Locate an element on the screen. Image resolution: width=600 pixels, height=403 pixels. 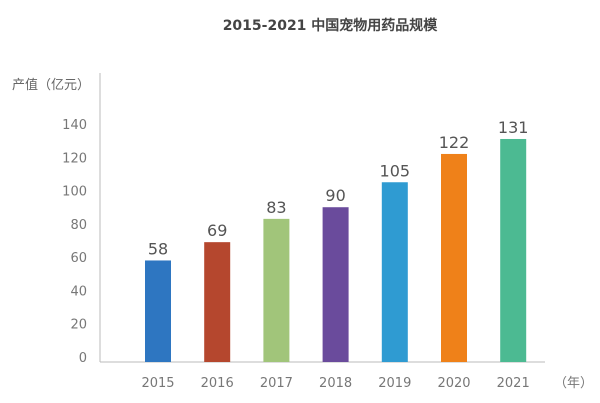
y-tick-label: 120 is located at coordinates (74, 158).